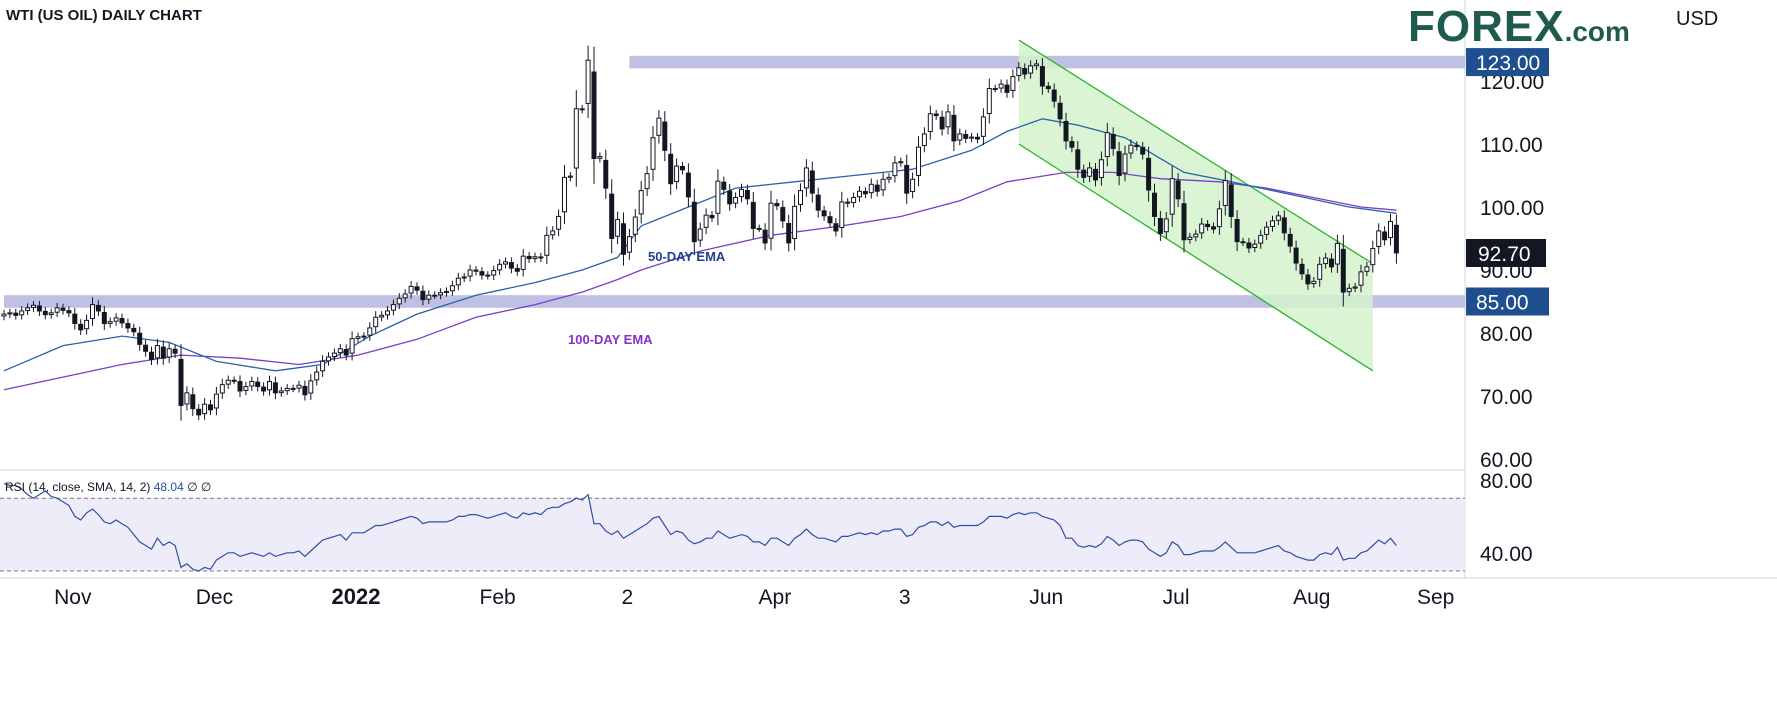  Describe the element at coordinates (628, 597) in the screenshot. I see `date-tick-label: 2` at that location.